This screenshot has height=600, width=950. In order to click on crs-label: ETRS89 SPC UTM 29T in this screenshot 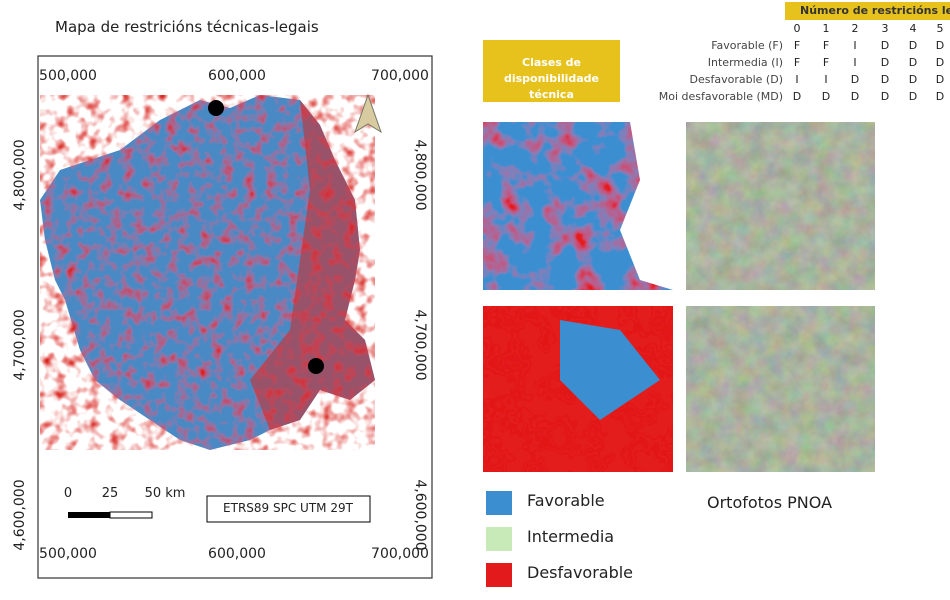, I will do `click(288, 508)`.